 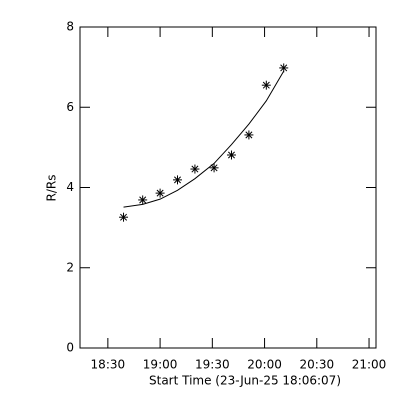 What do you see at coordinates (317, 365) in the screenshot?
I see `x-tick-label: 20:30` at bounding box center [317, 365].